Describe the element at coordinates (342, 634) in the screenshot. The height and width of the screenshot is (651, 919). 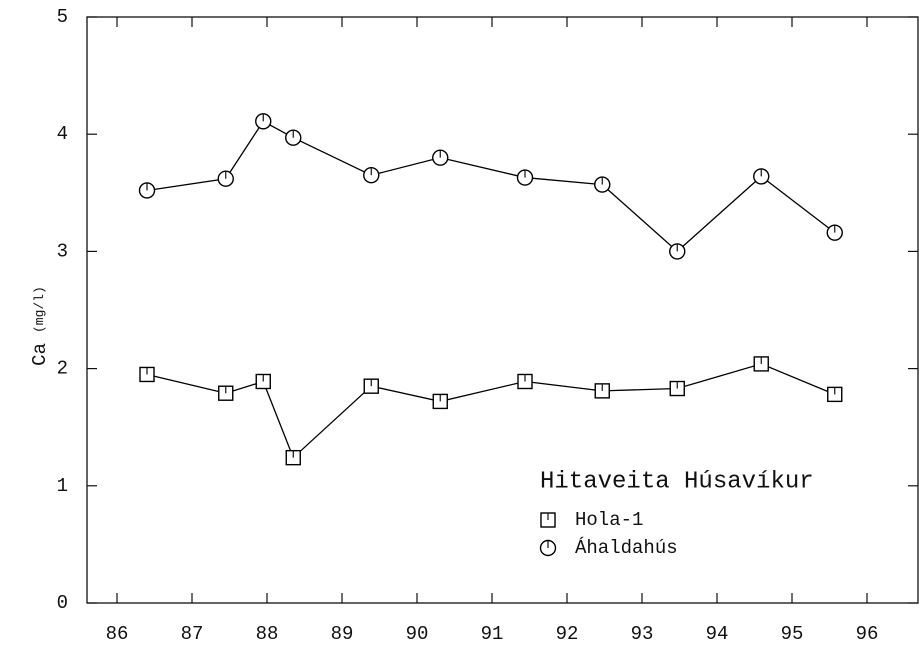
I see `x-tick-label: 89` at that location.